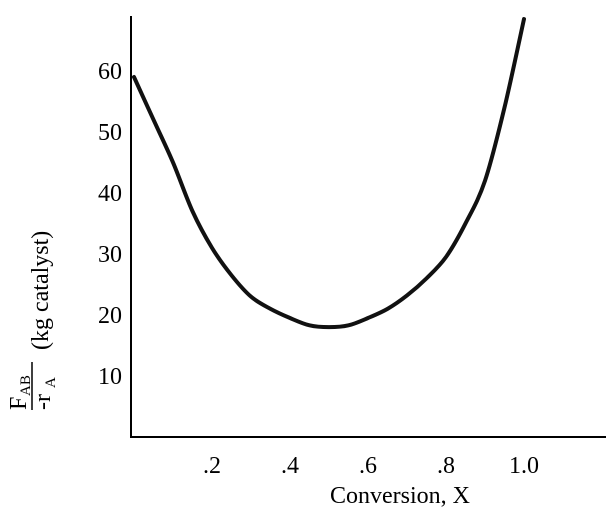  I want to click on y-tick-label: 10, so click(110, 377).